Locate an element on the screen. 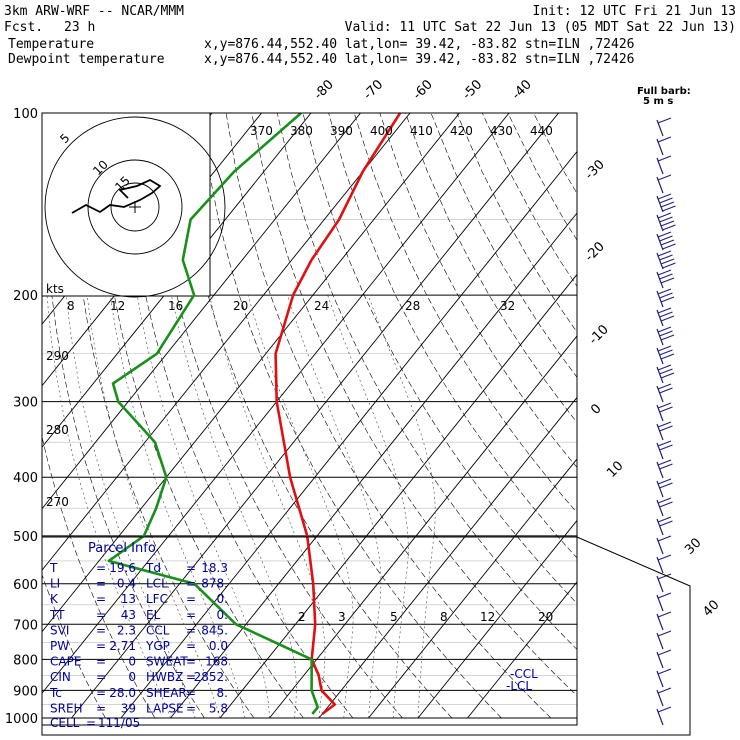 Image resolution: width=740 pixels, height=740 pixels. mixing-ratio-label: 16 is located at coordinates (175, 306).